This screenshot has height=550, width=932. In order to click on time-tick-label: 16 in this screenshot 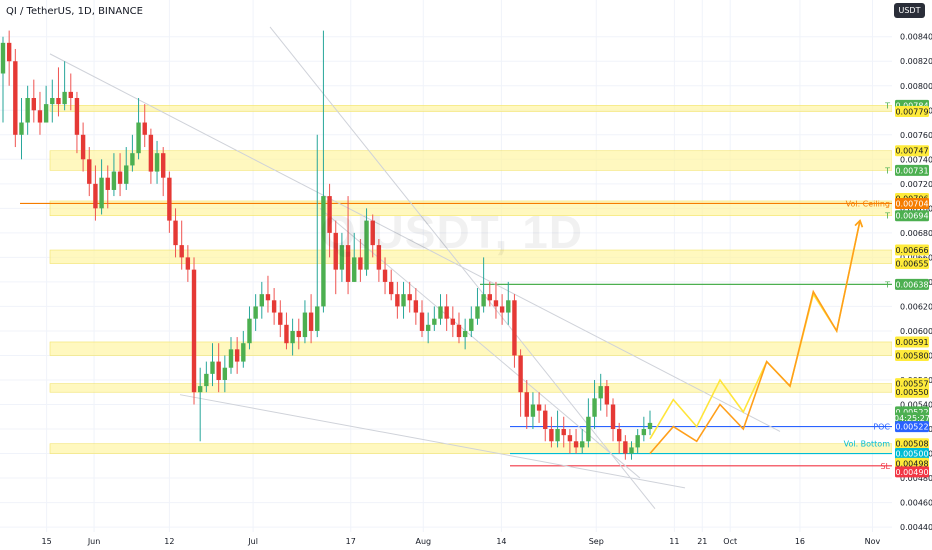, I will do `click(800, 541)`.